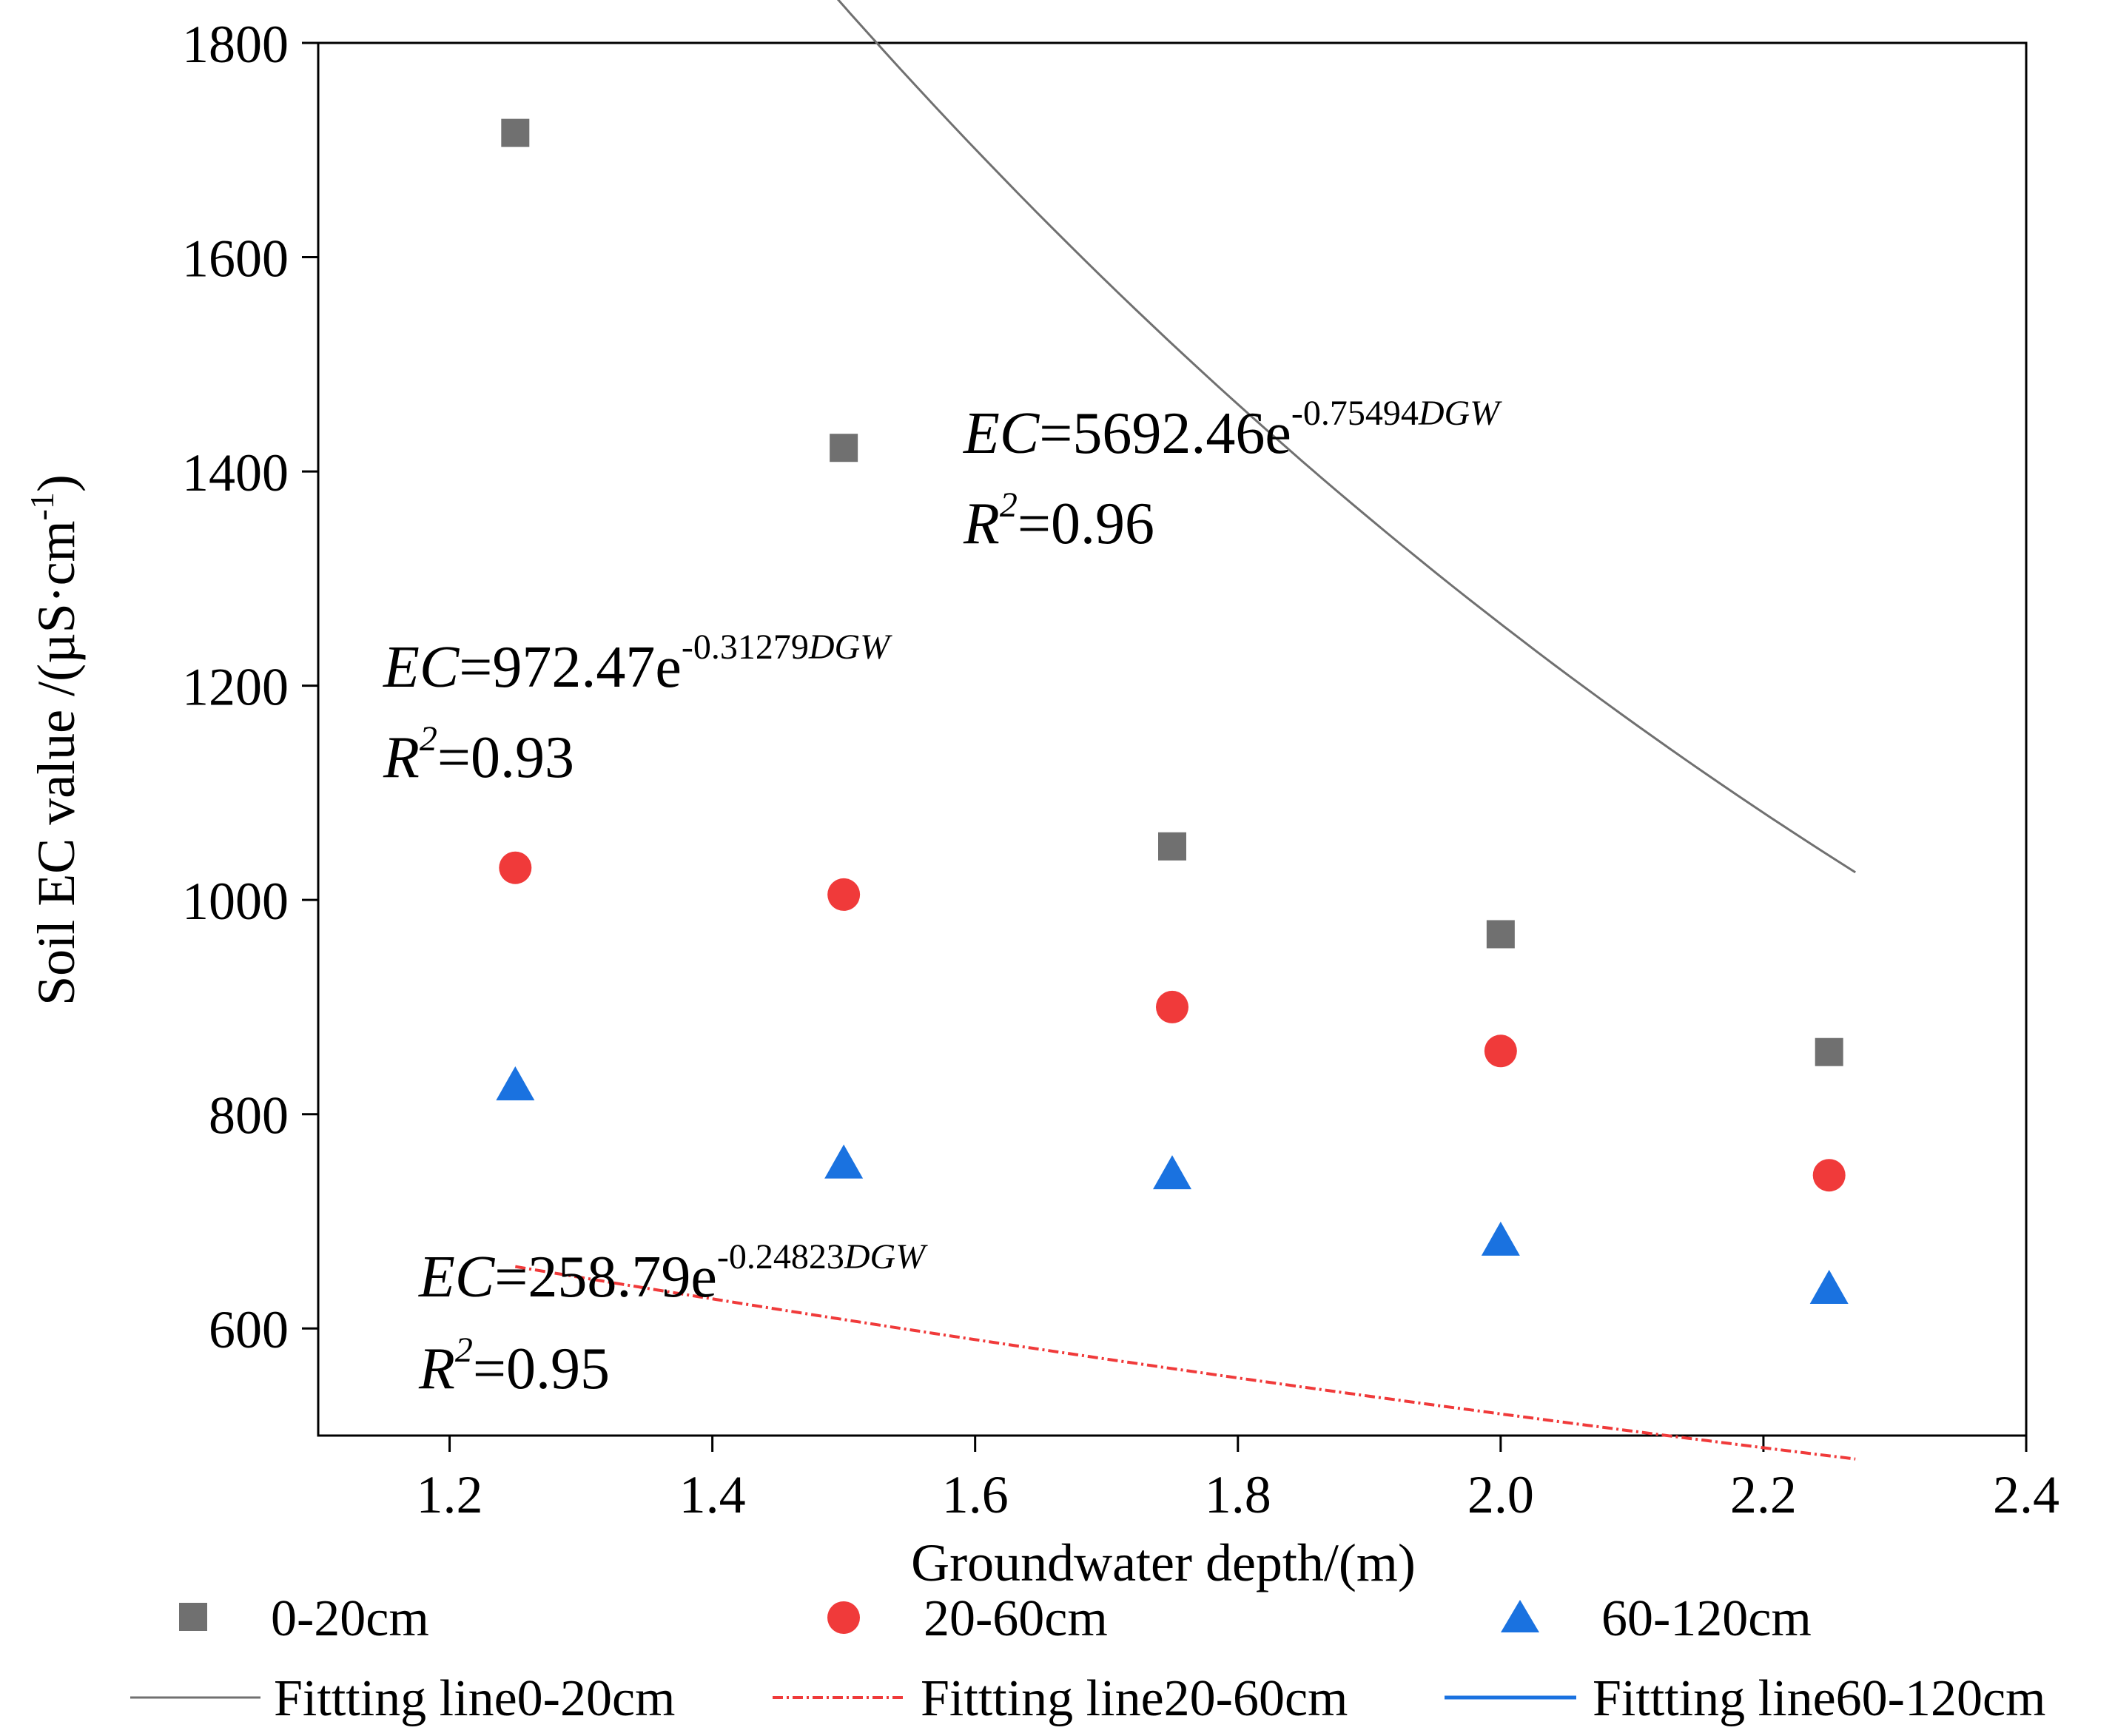 This screenshot has height=1736, width=2115. What do you see at coordinates (428, 738) in the screenshot?
I see `eq-20-60-r-sup: 2` at bounding box center [428, 738].